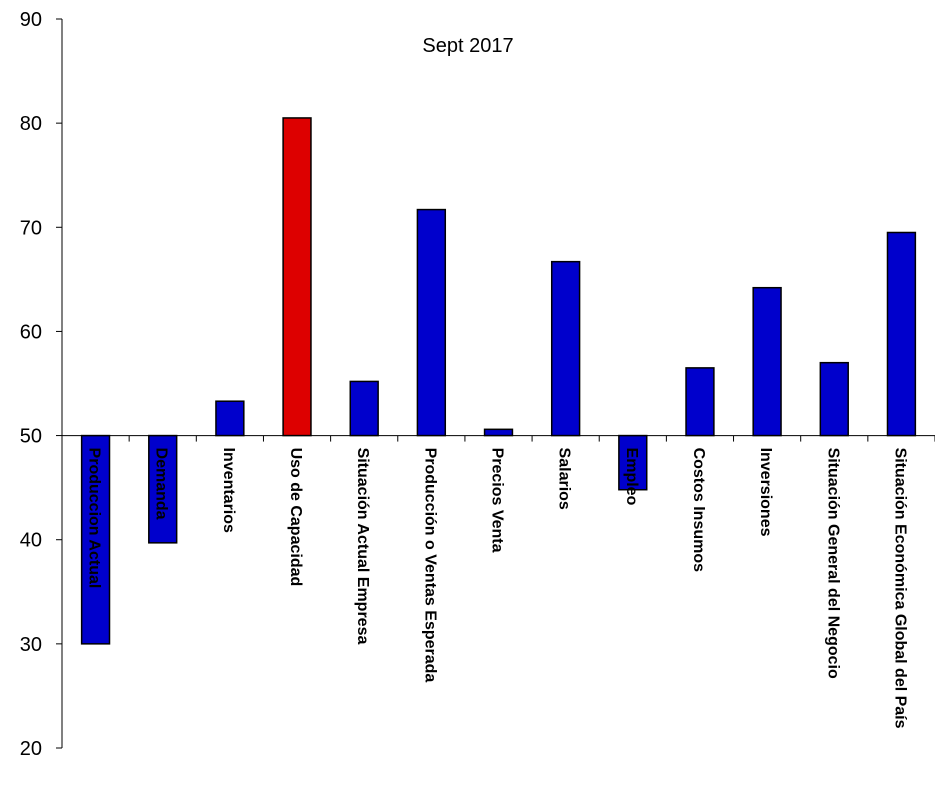 The width and height of the screenshot is (935, 806). Describe the element at coordinates (429, 565) in the screenshot. I see `category-label: Producción o Ventas Esperada` at that location.